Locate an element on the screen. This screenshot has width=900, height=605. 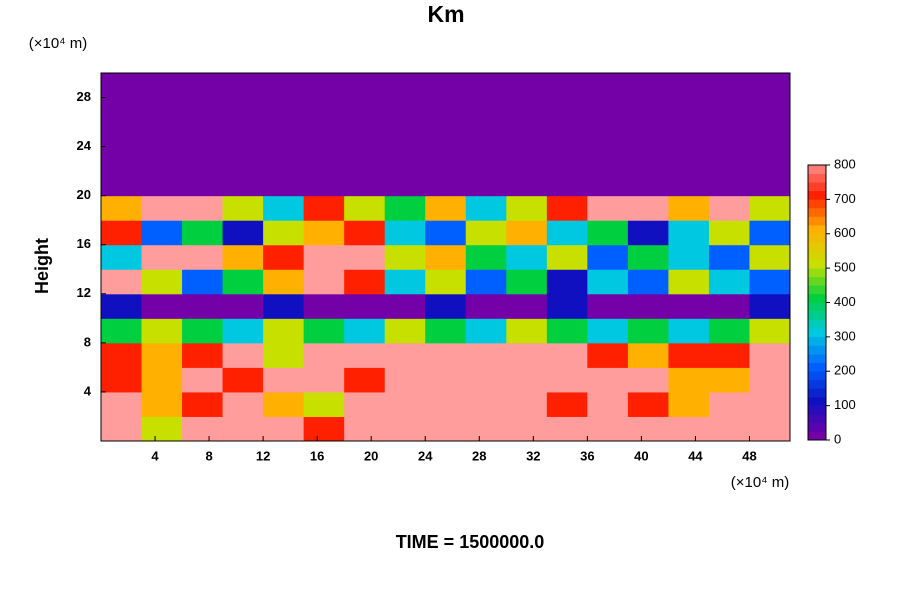
x-tick-label: 40 is located at coordinates (641, 455).